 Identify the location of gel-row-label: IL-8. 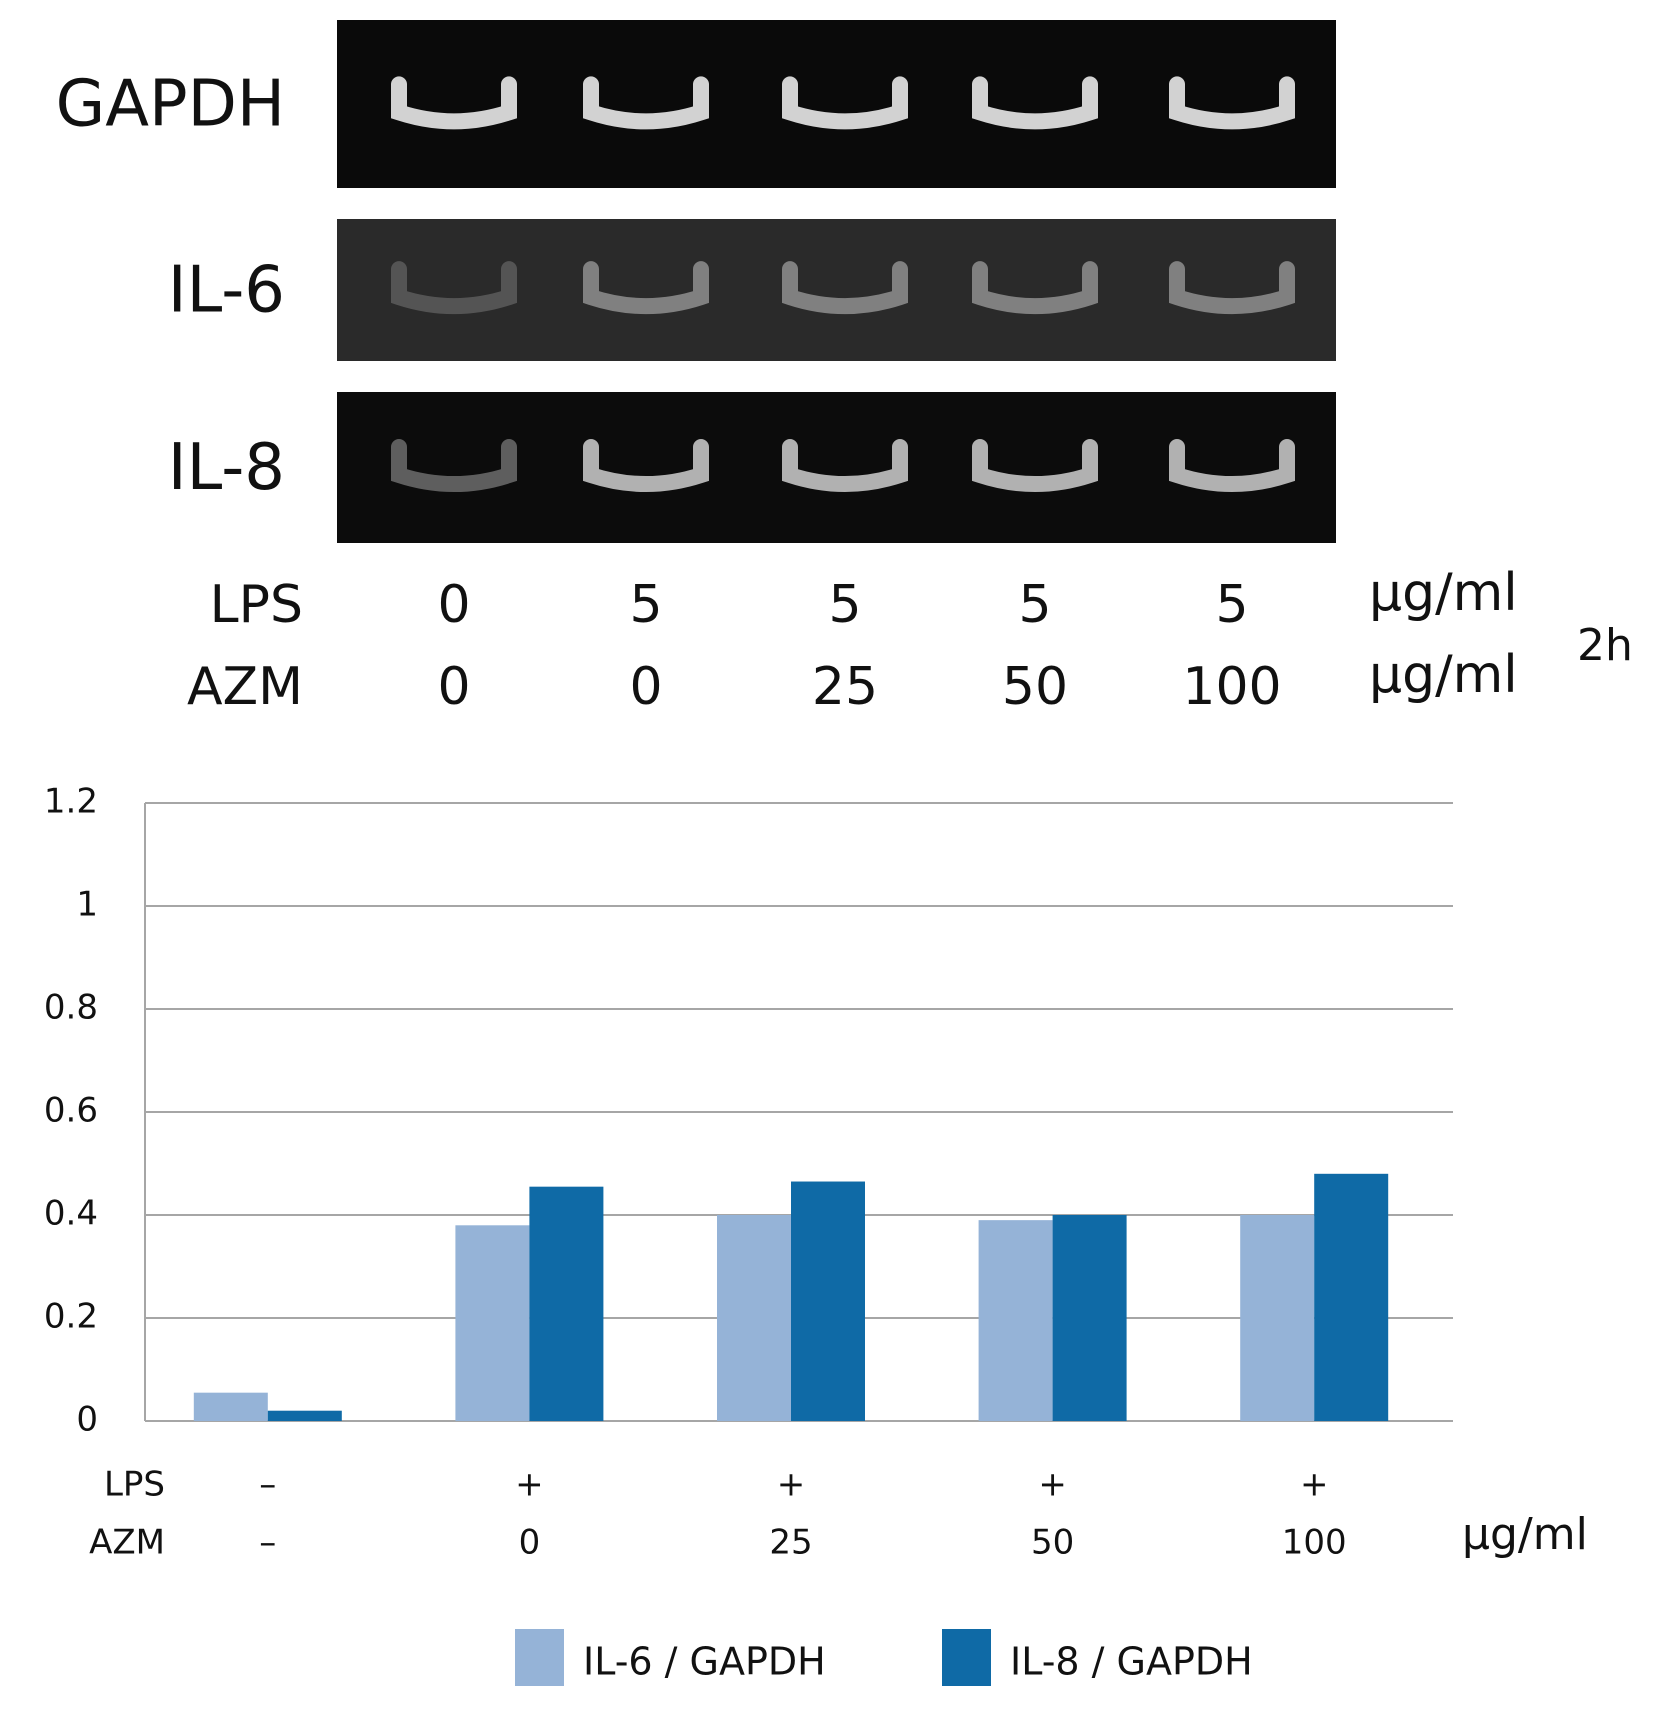
(226, 468).